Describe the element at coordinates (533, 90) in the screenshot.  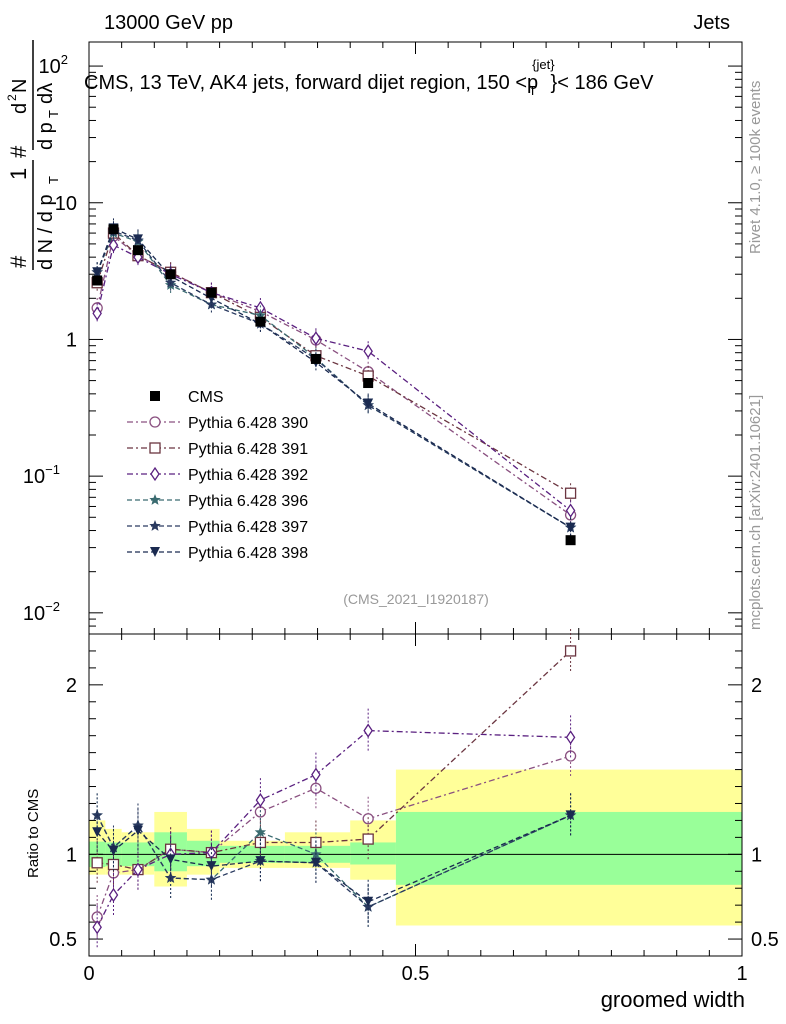
I see `title-sub: T` at that location.